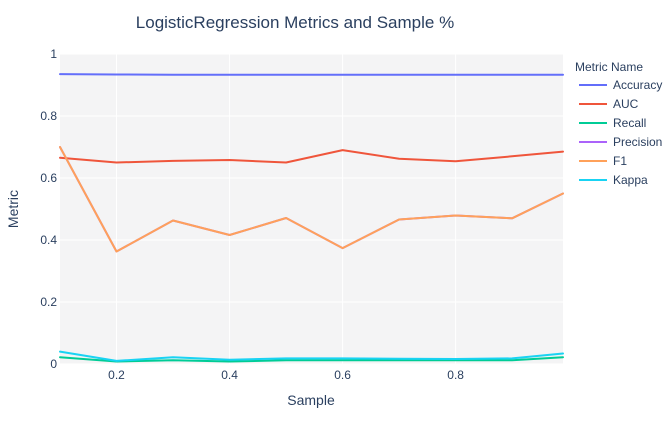 The width and height of the screenshot is (668, 422). What do you see at coordinates (53, 364) in the screenshot?
I see `y-tick-label: 0` at bounding box center [53, 364].